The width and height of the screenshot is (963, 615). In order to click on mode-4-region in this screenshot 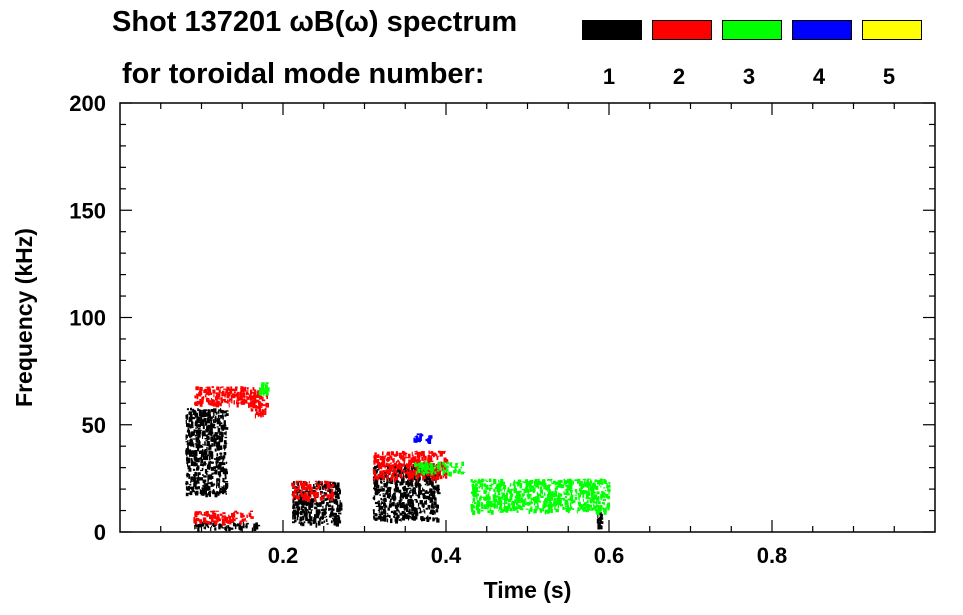, I will do `click(423, 438)`.